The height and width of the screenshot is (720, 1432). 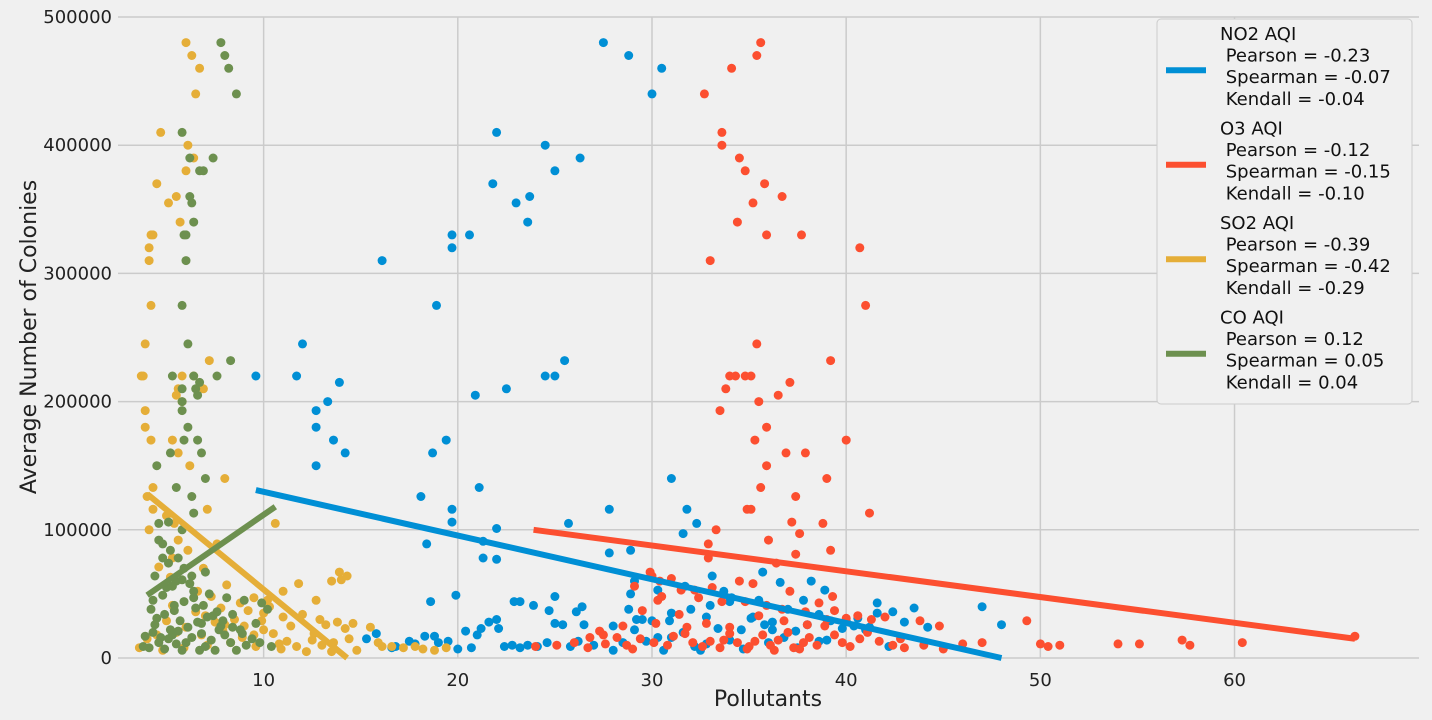 What do you see at coordinates (1295, 245) in the screenshot?
I see `legend-text-so2: Pearson = -0.39` at bounding box center [1295, 245].